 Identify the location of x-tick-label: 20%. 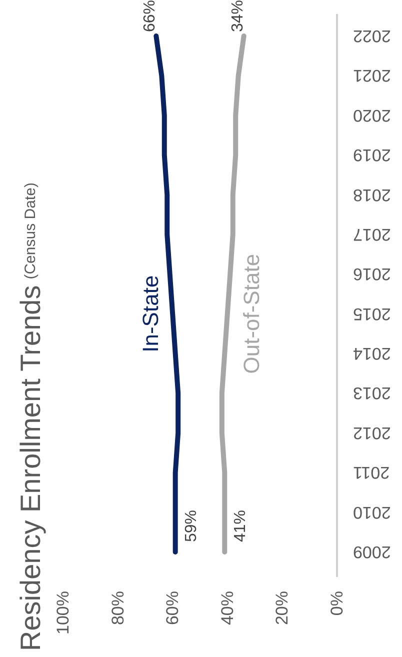
(282, 608).